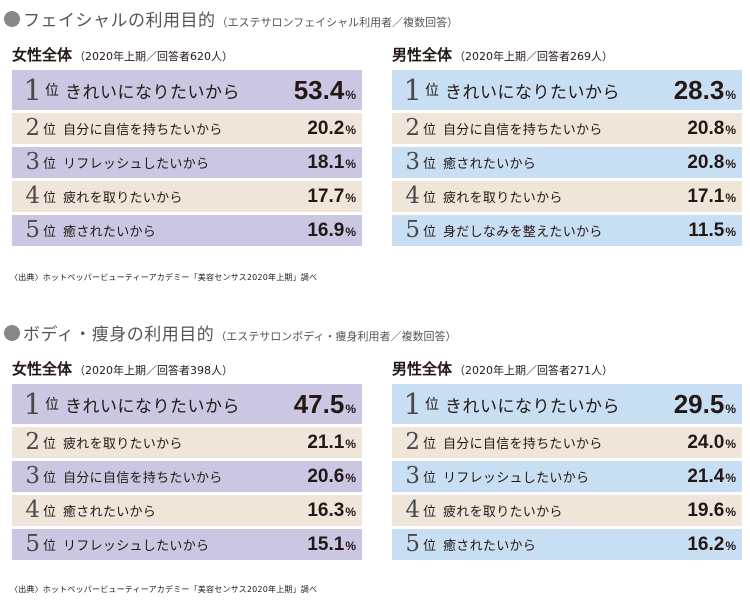 The image size is (750, 605). What do you see at coordinates (119, 21) in the screenshot?
I see `section-heading: フェイシャルの利用目的` at bounding box center [119, 21].